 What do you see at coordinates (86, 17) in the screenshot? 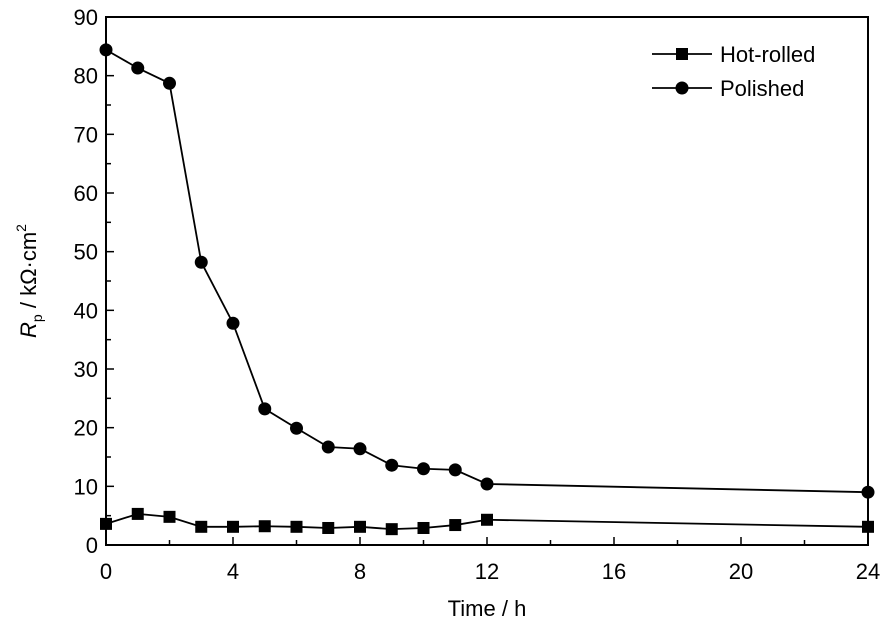
I see `y-tick-label: 90` at bounding box center [86, 17].